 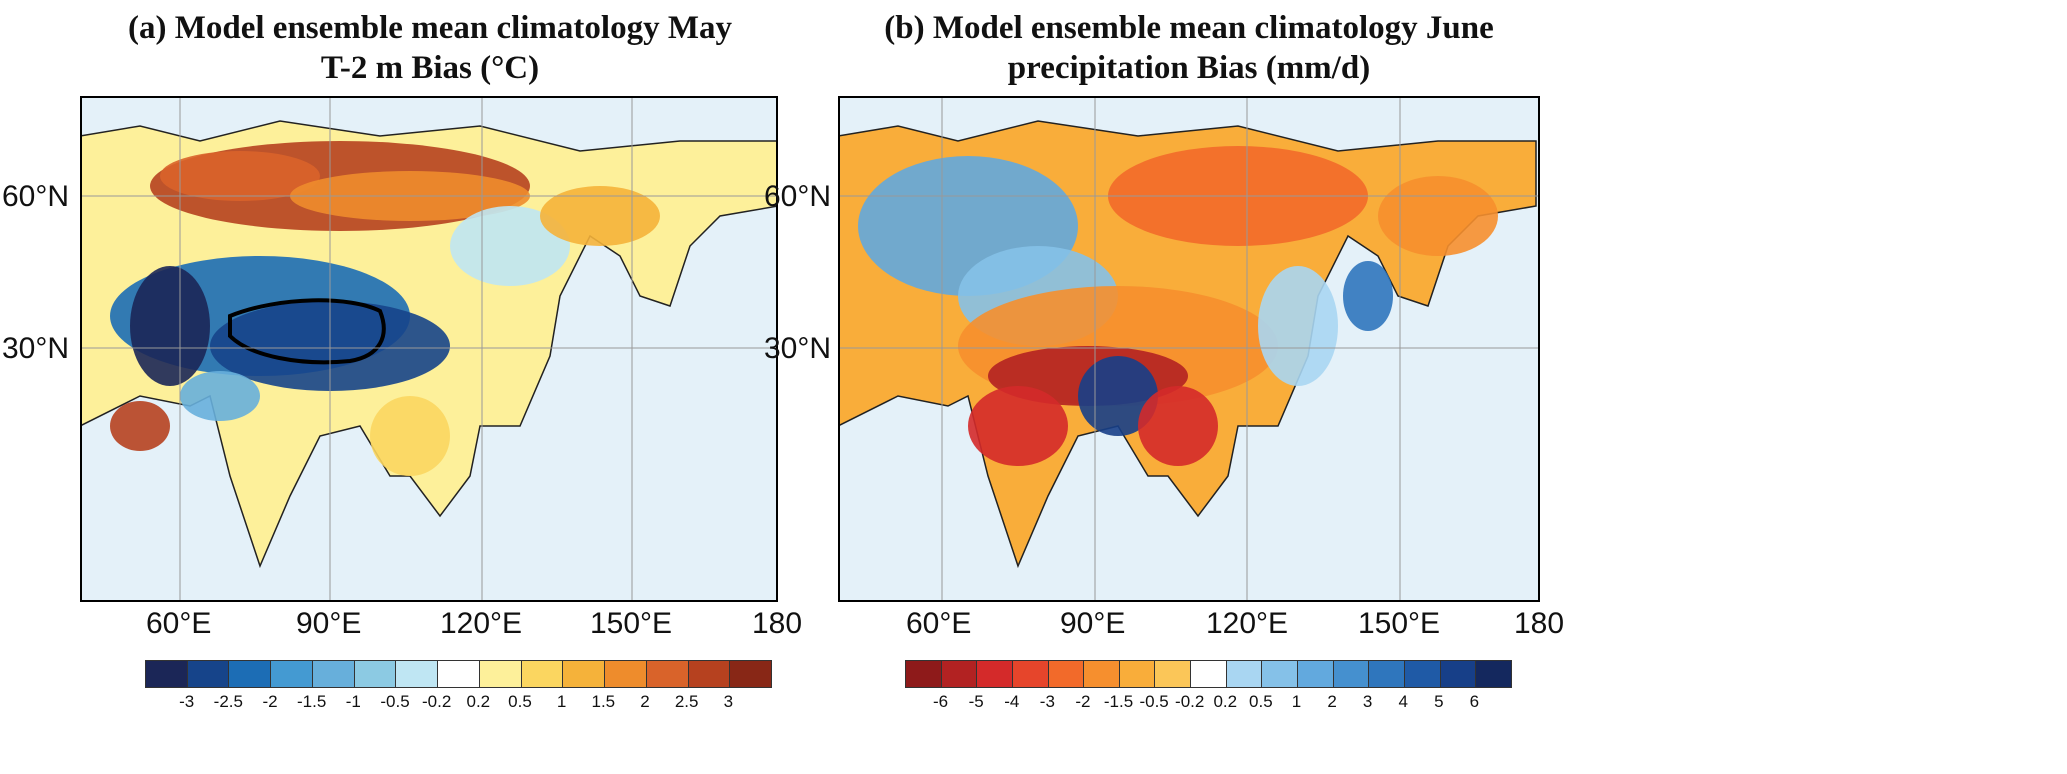 I want to click on colorbar-label: 2.5, so click(x=686, y=701).